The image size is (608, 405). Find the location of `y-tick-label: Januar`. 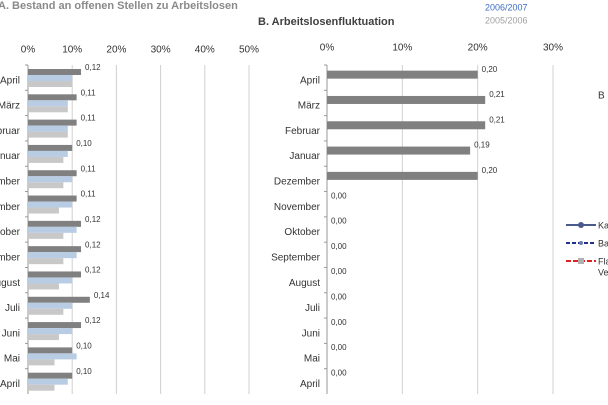

y-tick-label: Januar is located at coordinates (304, 156).